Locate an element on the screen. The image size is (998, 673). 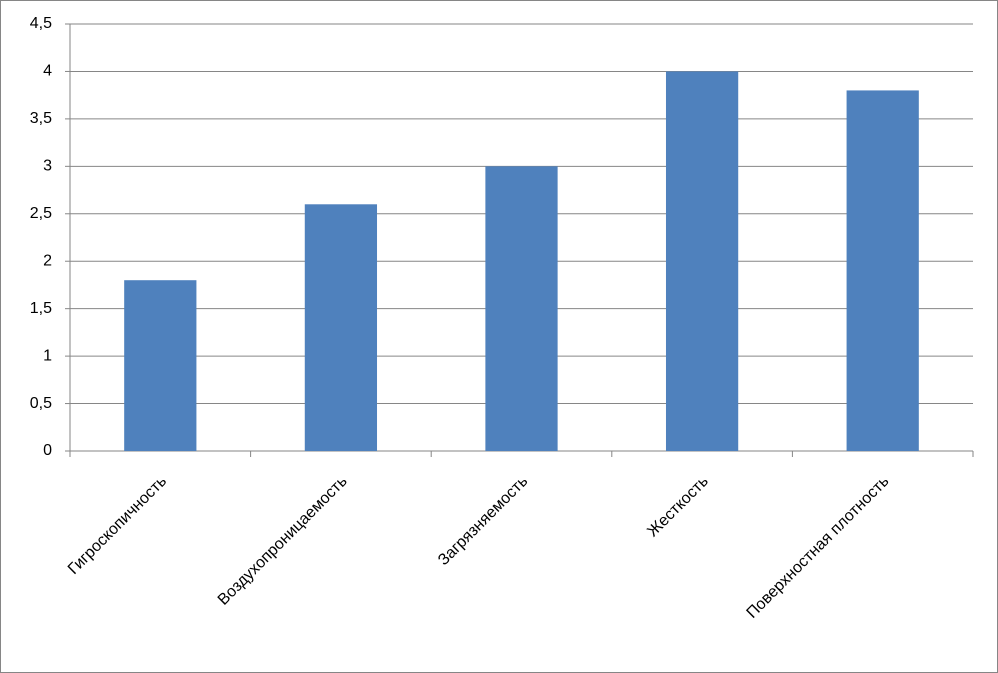
y-tick-label: 1,5 is located at coordinates (41, 308).